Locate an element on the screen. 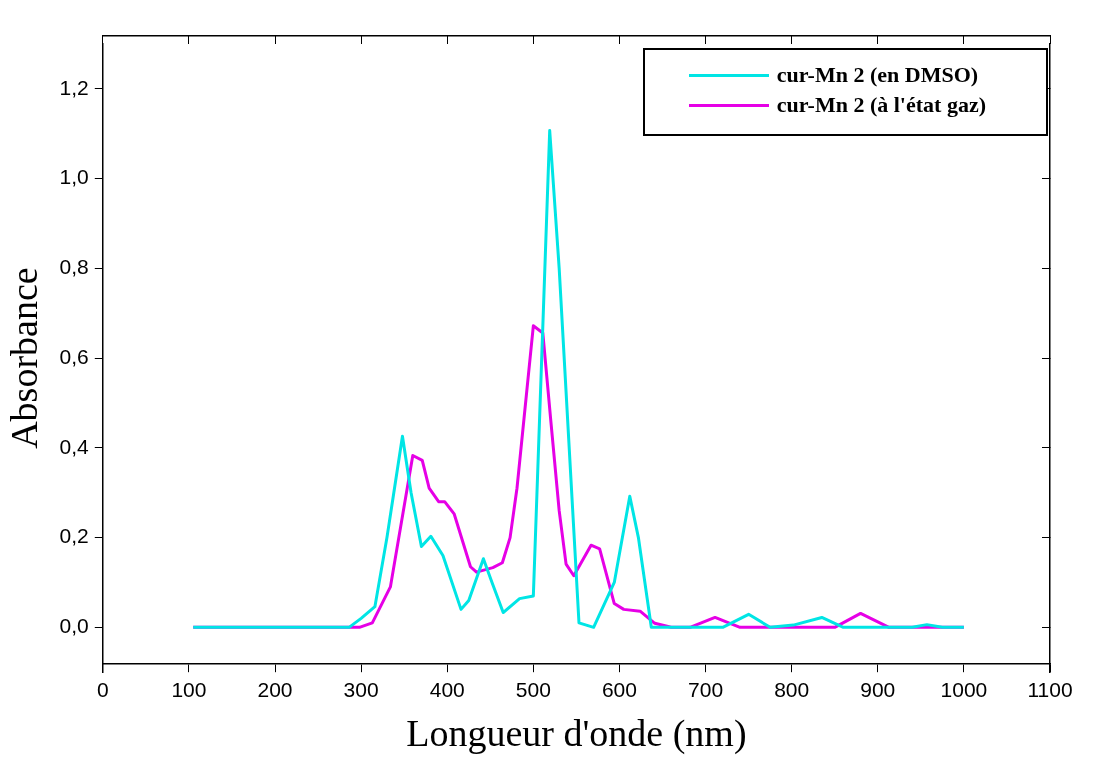 This screenshot has width=1110, height=771. x-tick-label: 900 is located at coordinates (878, 689).